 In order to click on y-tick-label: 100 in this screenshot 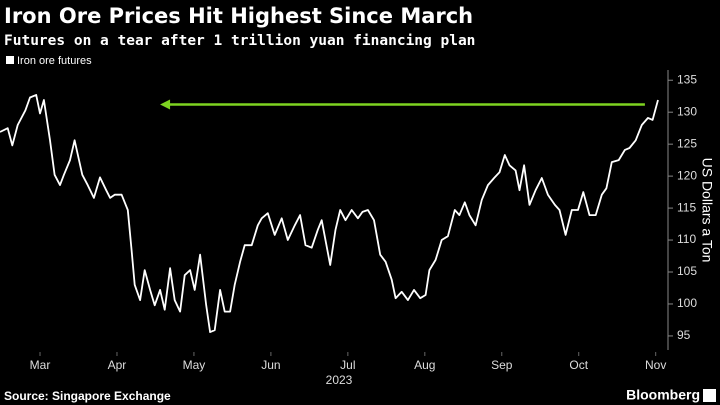, I will do `click(687, 303)`.